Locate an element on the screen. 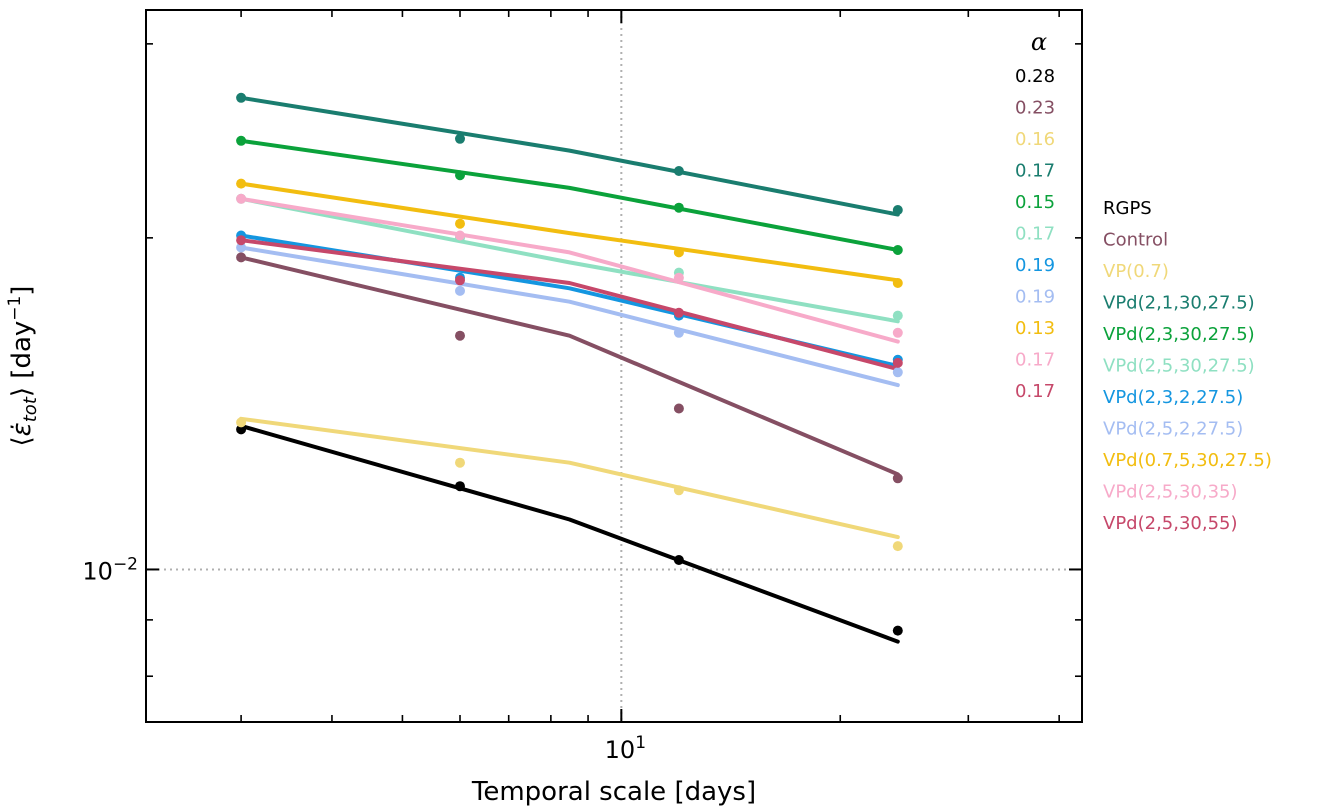 The image size is (1317, 811). legend-entry: VPd(2,3,2,27.5) is located at coordinates (1173, 397).